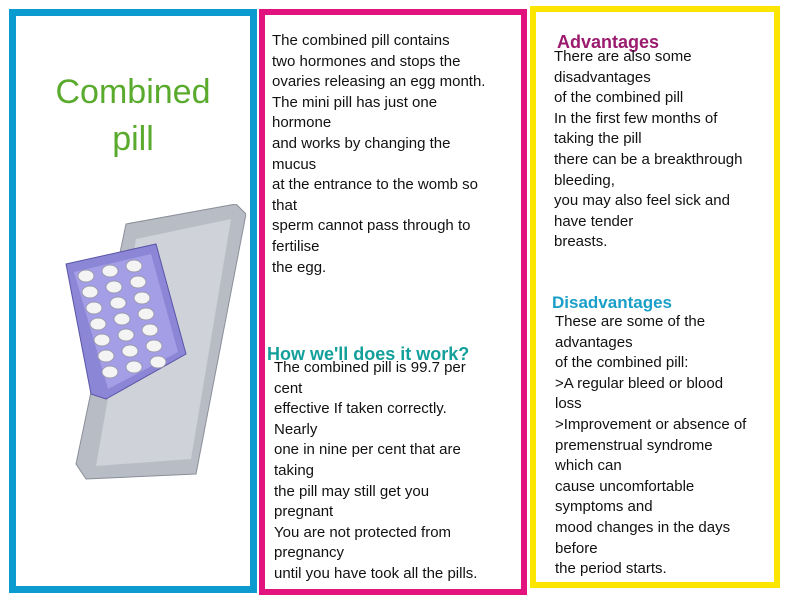  I want to click on text-line: taking the pill, so click(598, 139).